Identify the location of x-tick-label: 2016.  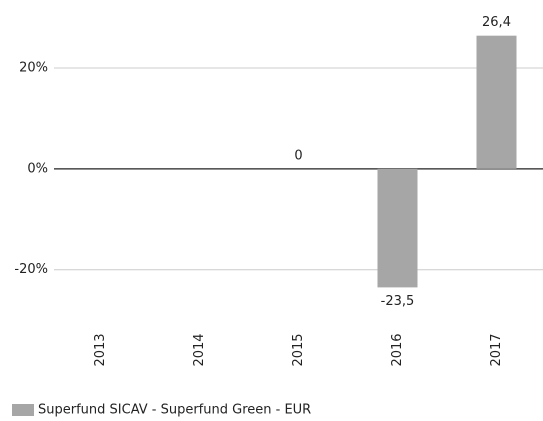
(397, 349).